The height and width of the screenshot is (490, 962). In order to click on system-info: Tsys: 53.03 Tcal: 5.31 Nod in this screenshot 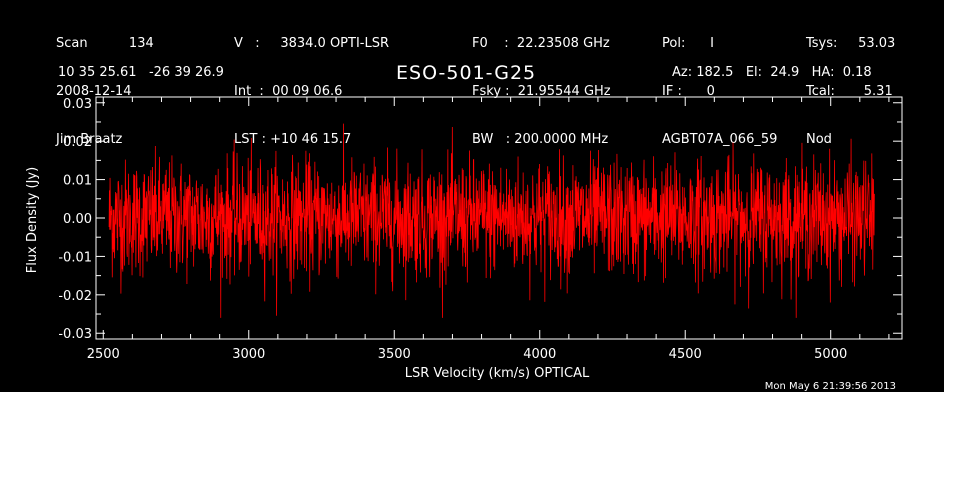, I will do `click(850, 92)`.